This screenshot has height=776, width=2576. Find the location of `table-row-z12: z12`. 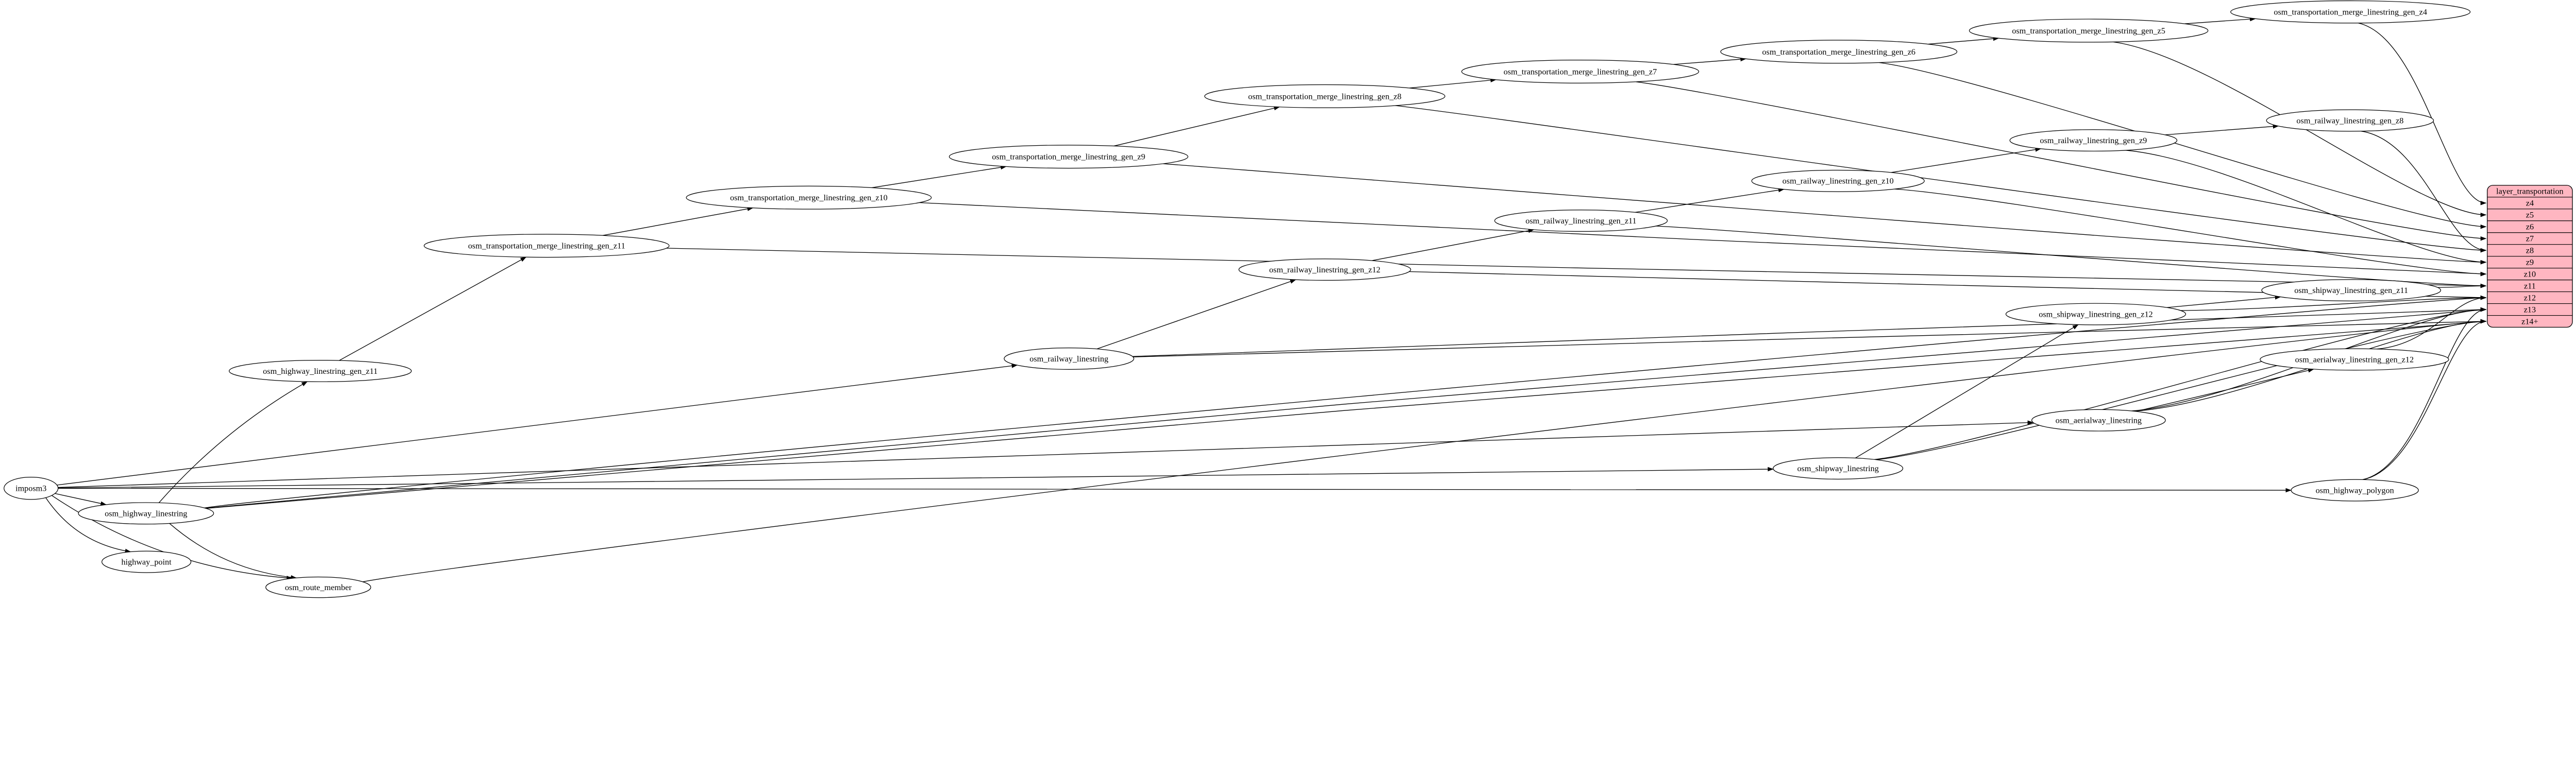

table-row-z12: z12 is located at coordinates (2530, 297).